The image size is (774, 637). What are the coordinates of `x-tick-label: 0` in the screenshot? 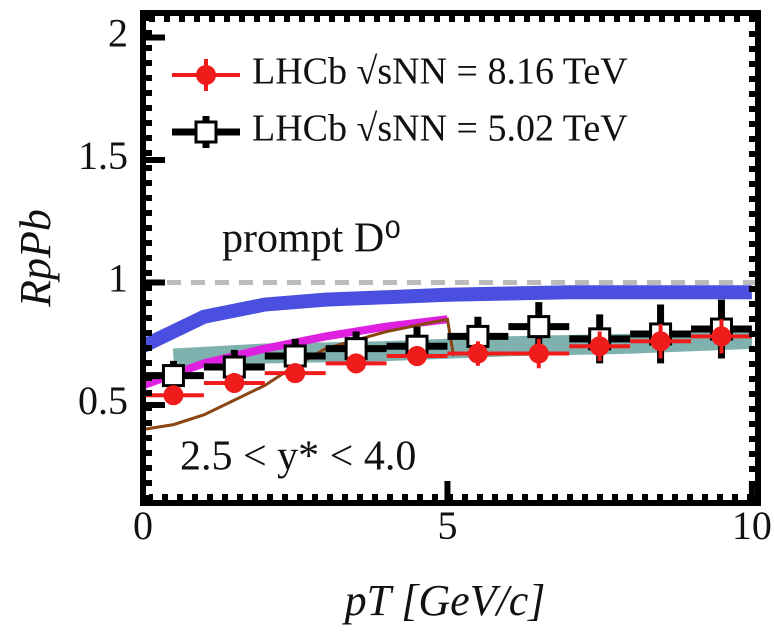 It's located at (143, 525).